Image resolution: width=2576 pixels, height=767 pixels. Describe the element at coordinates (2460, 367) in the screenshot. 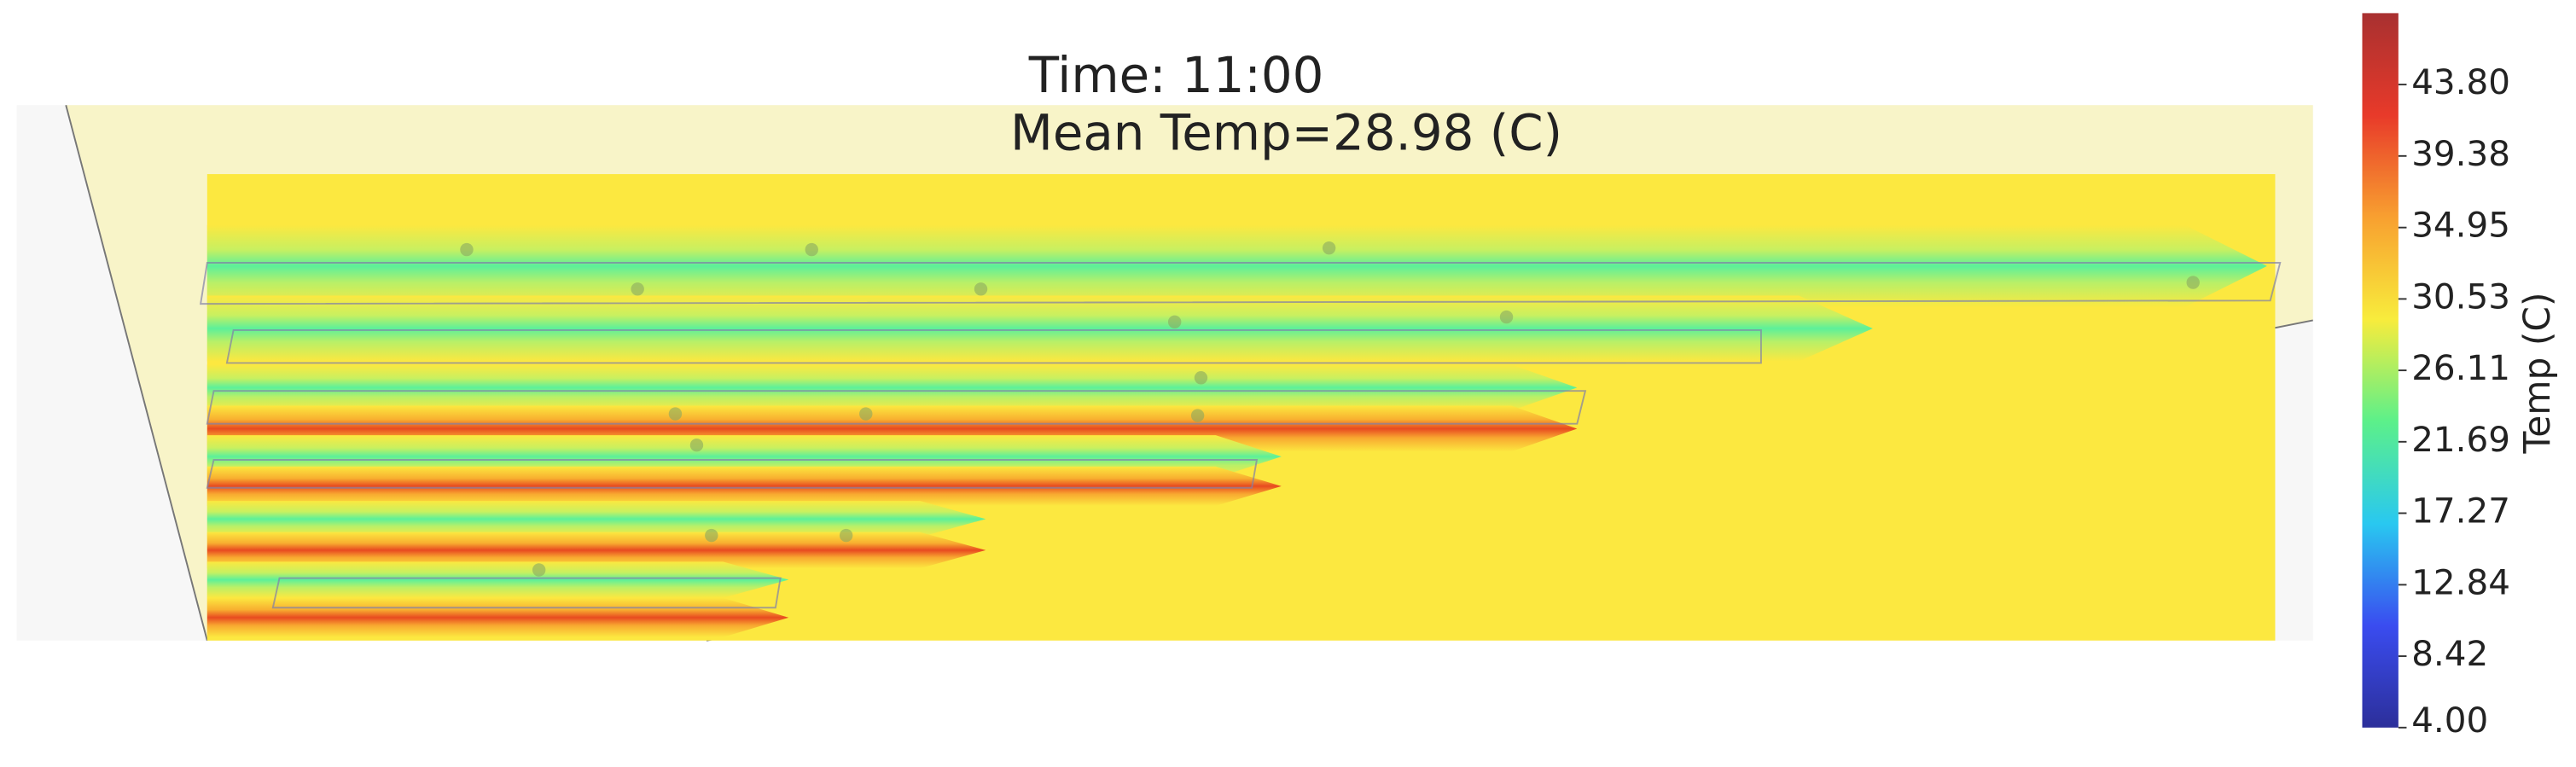

I see `colorbar-tick-label: 26.11` at that location.